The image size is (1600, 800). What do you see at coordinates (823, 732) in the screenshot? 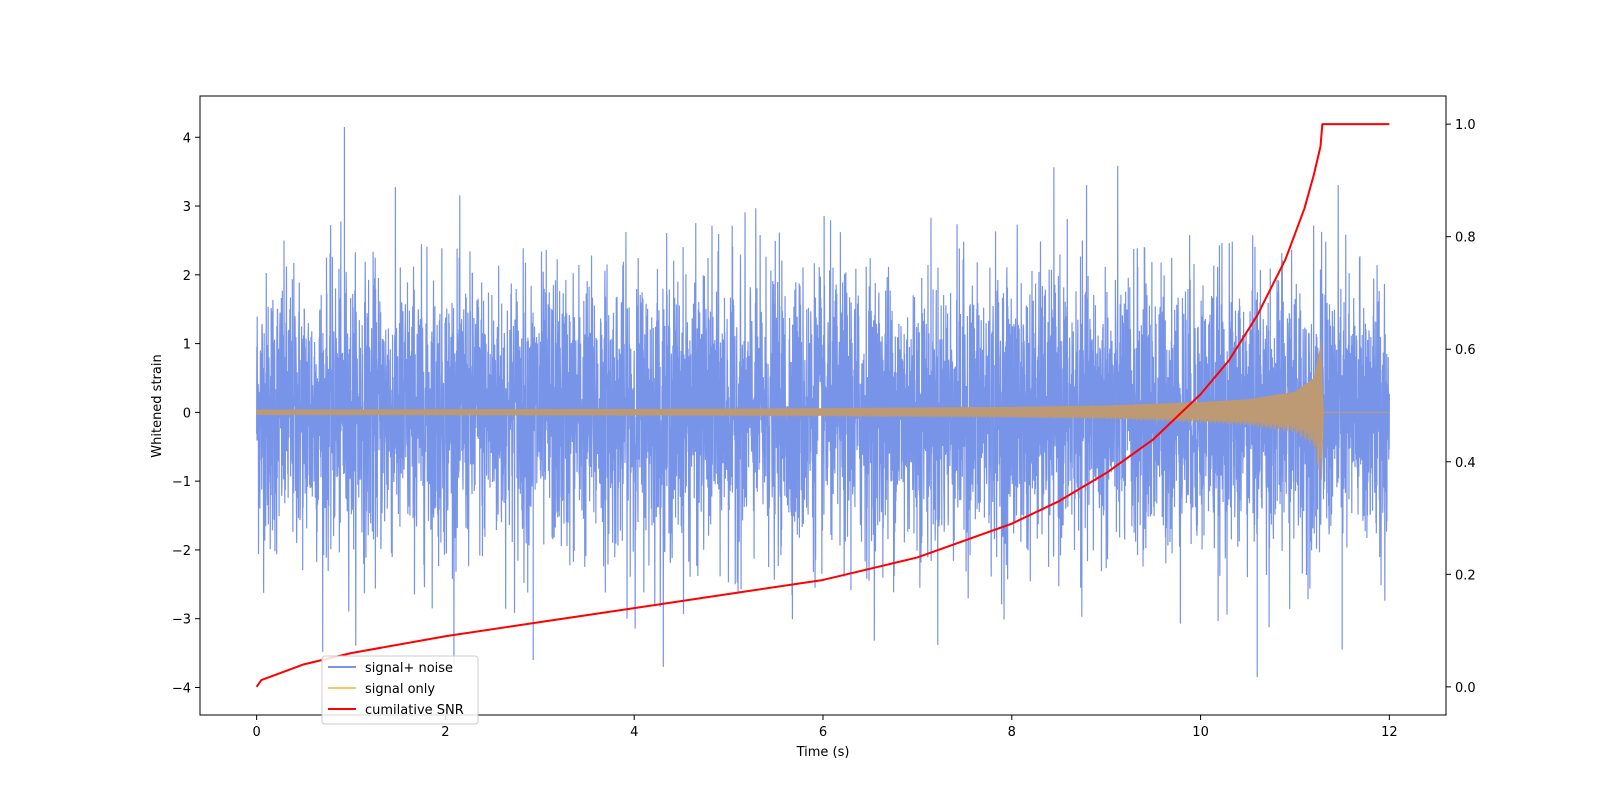
I see `x-tick-label: 6` at bounding box center [823, 732].